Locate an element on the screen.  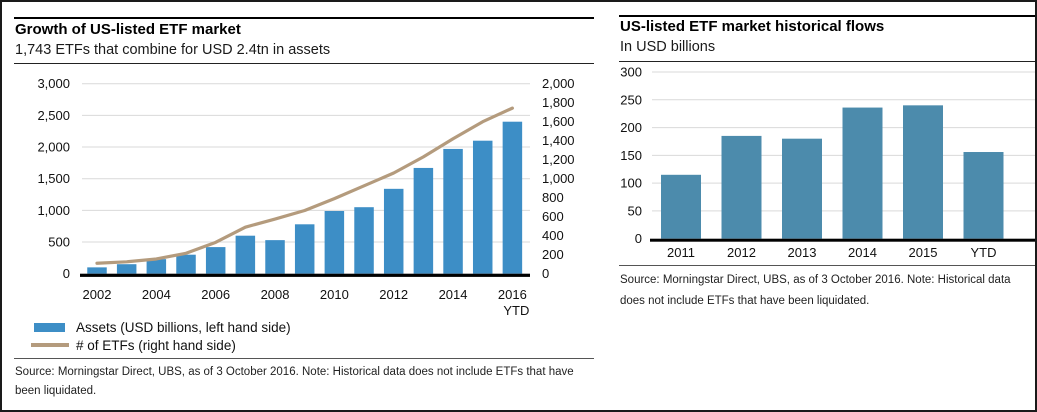
left-axis-tick-label: 500 is located at coordinates (59, 242).